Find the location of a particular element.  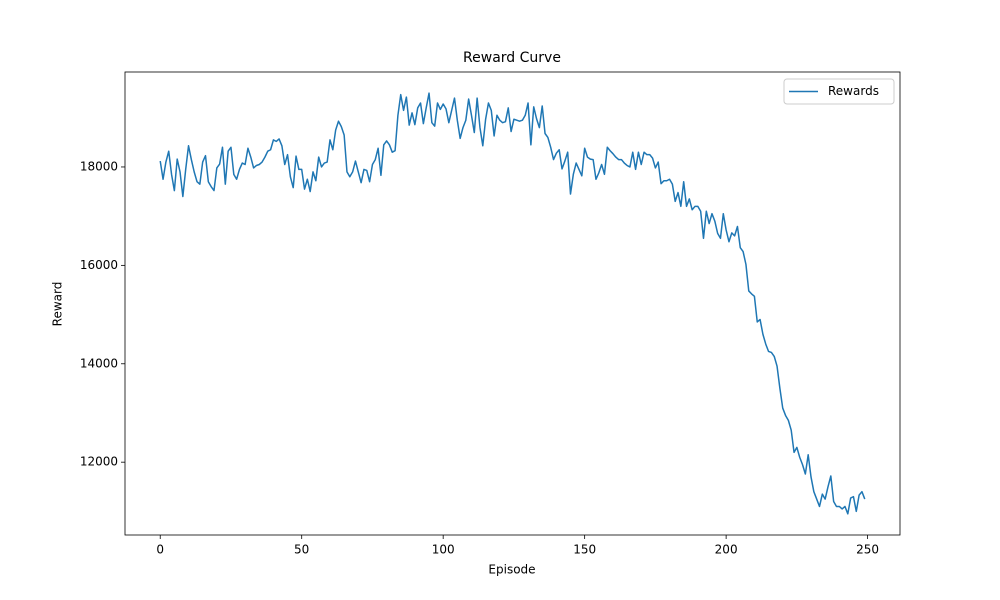

legend: Rewards is located at coordinates (839, 91).